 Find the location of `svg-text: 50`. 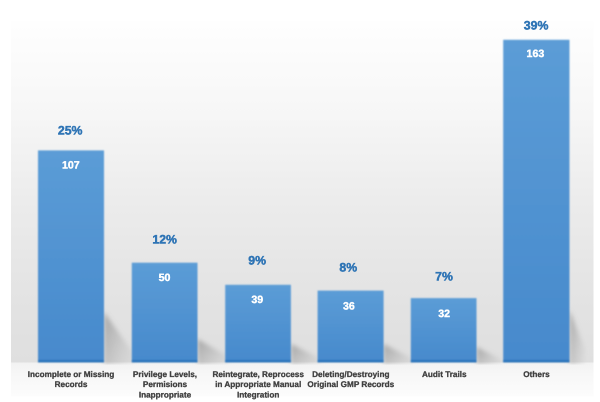

svg-text: 50 is located at coordinates (165, 278).